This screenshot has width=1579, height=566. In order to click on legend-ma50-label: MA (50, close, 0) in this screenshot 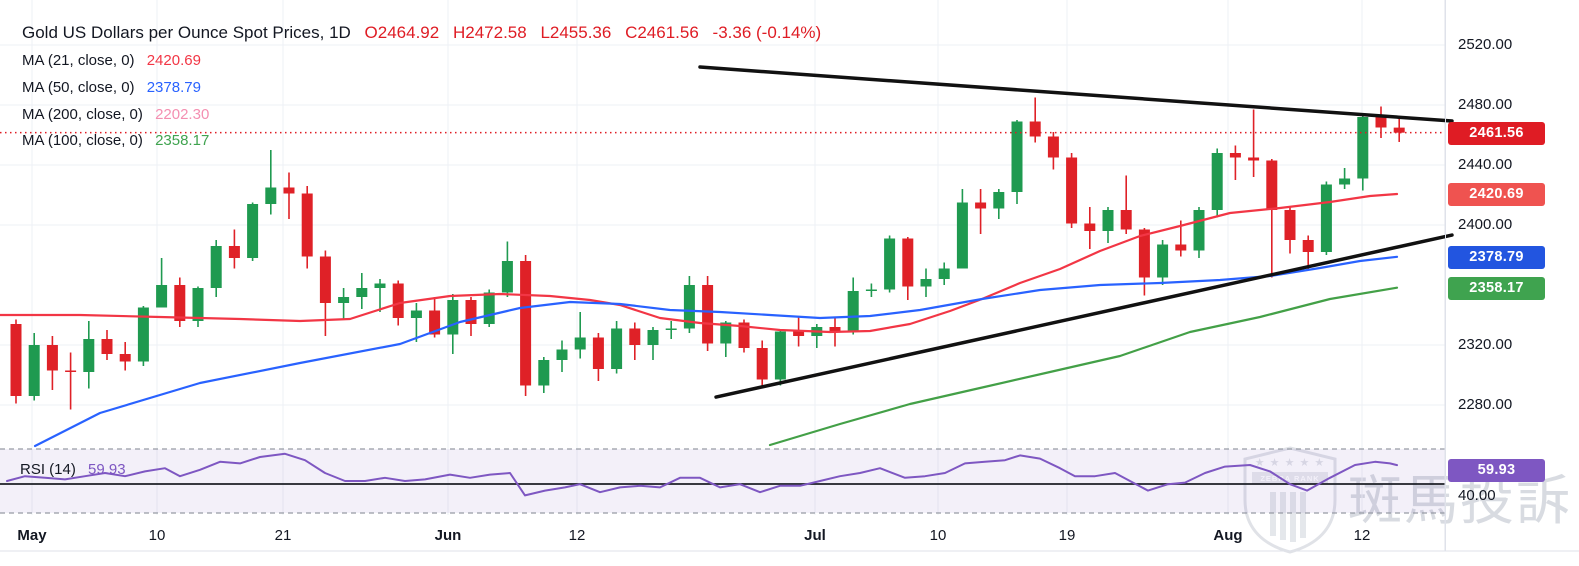, I will do `click(78, 87)`.